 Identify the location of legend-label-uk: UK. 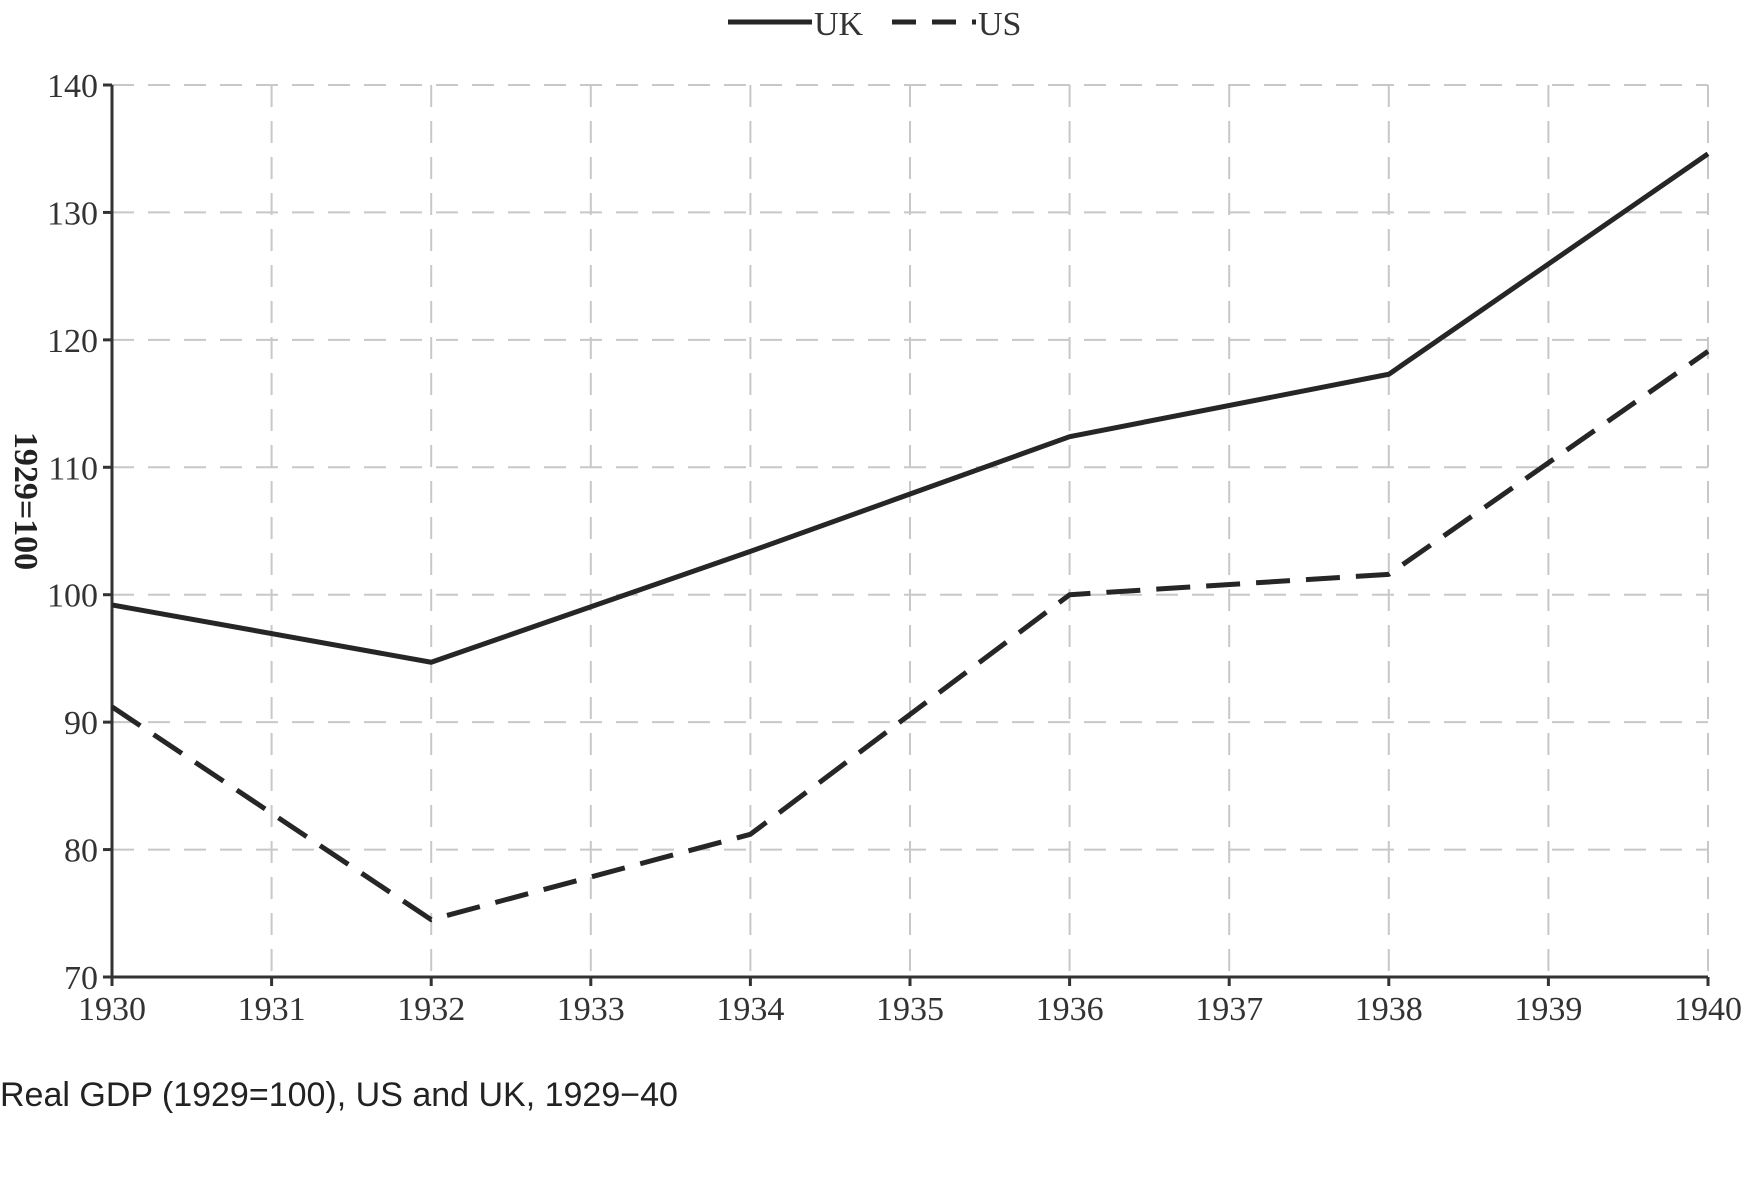
(839, 24).